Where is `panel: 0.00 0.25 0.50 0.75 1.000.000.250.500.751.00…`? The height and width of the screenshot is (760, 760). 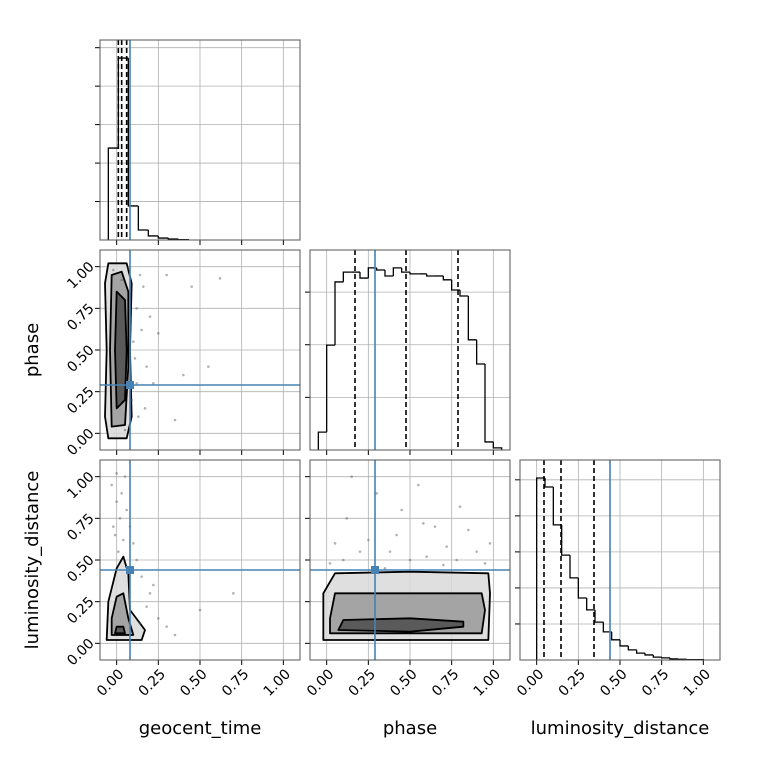 panel: 0.00 0.25 0.50 0.75 1.000.000.250.500.751.00… is located at coordinates (161, 599).